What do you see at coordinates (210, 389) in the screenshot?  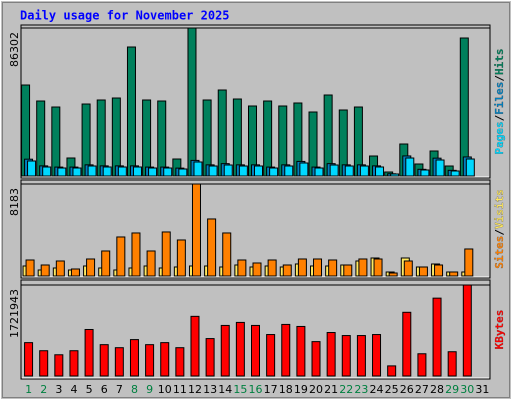 I see `x-tick-label: 13` at bounding box center [210, 389].